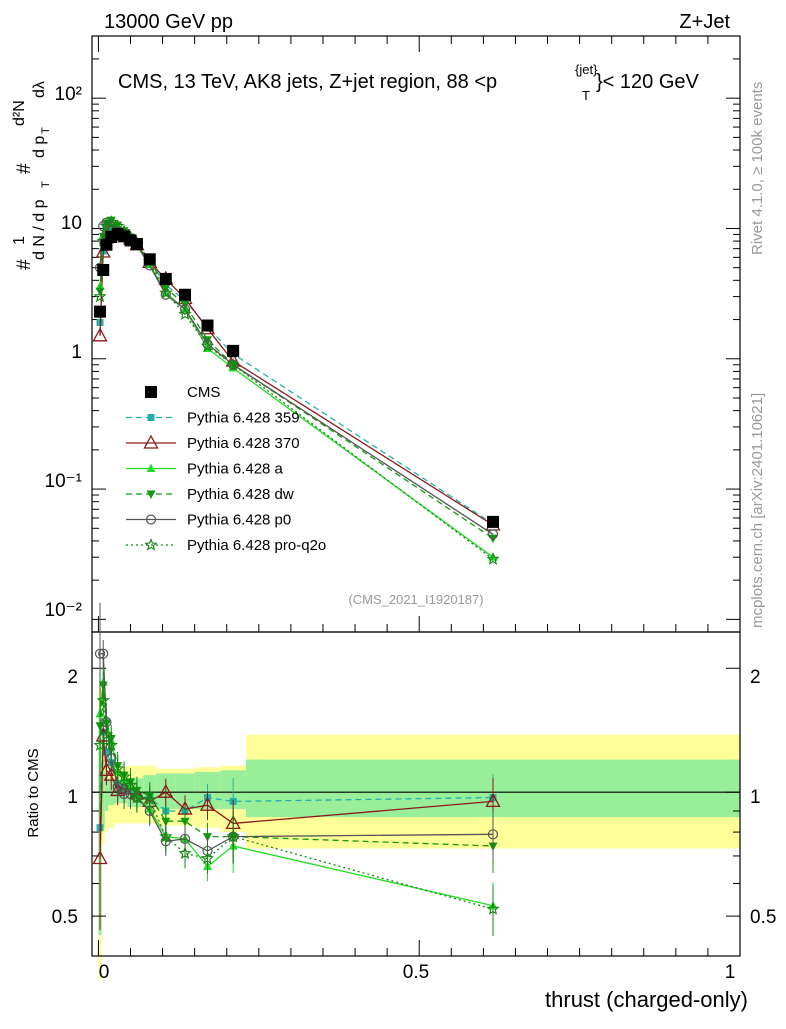 The image size is (786, 1029). Describe the element at coordinates (235, 469) in the screenshot. I see `legend-entry-pythia-6-428-a-label: Pythia 6.428 a` at that location.